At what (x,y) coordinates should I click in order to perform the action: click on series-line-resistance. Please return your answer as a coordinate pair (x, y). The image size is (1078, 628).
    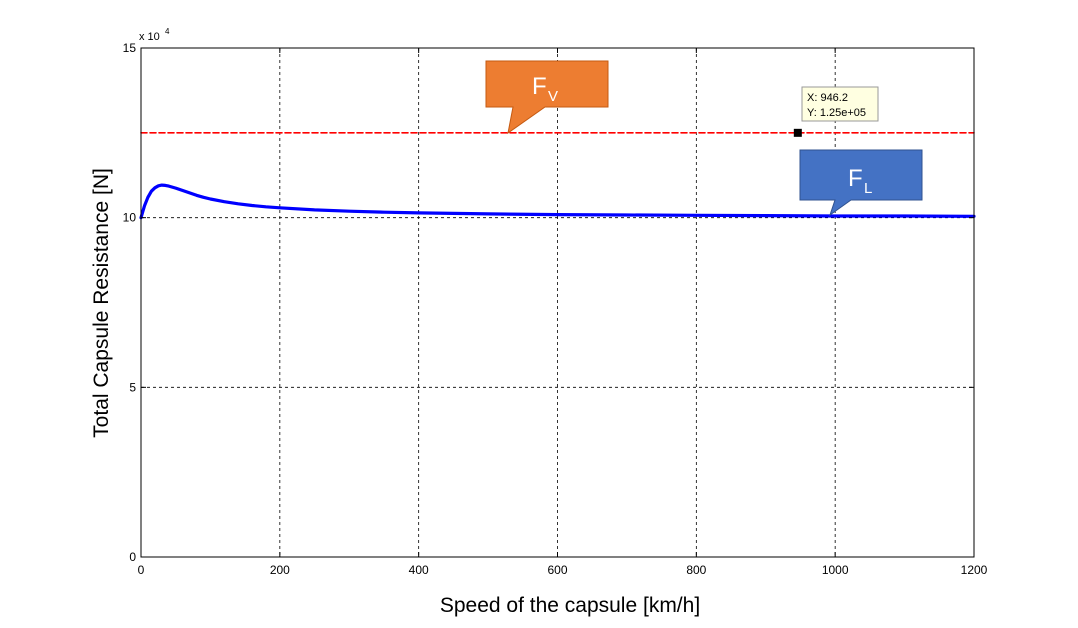
    Looking at the image, I should click on (557, 201).